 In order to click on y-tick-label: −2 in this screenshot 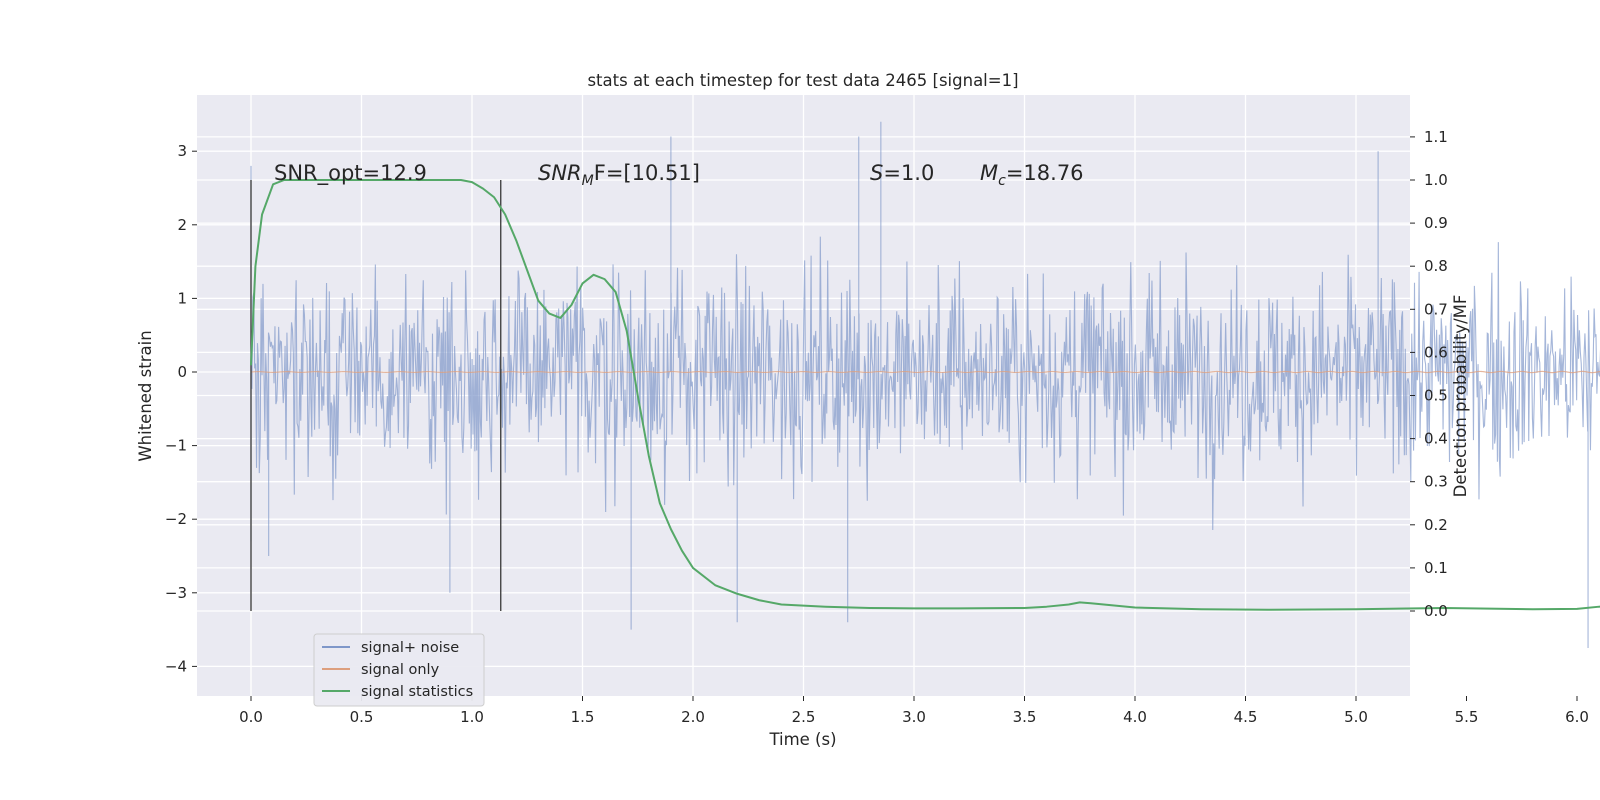, I will do `click(176, 519)`.